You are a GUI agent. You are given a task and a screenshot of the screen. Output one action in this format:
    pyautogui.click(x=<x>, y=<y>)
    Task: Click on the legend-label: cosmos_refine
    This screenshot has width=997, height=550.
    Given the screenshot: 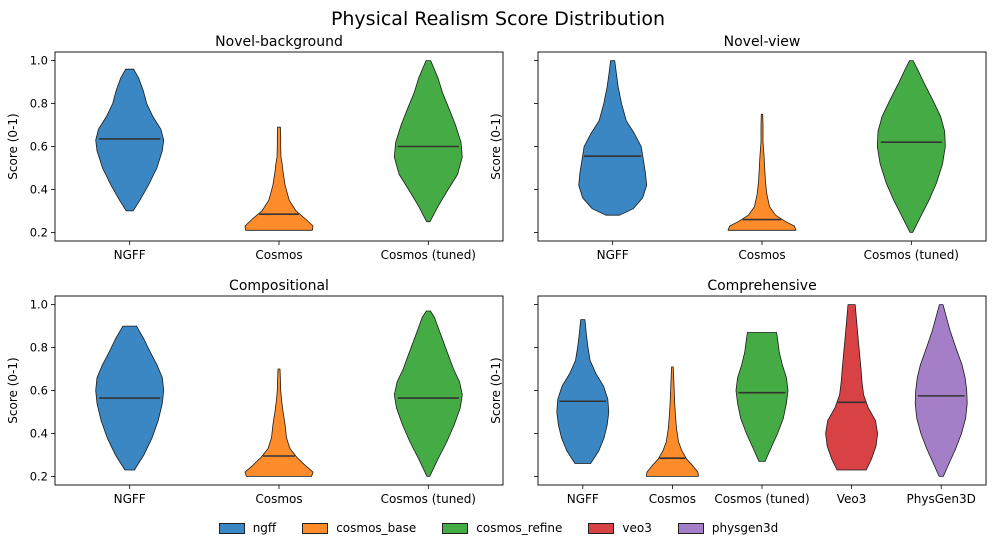 What is the action you would take?
    pyautogui.click(x=519, y=528)
    